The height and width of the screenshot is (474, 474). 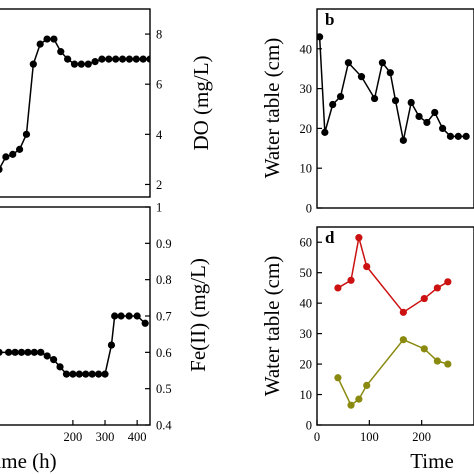 What do you see at coordinates (432, 461) in the screenshot?
I see `x-axis-title: Time` at bounding box center [432, 461].